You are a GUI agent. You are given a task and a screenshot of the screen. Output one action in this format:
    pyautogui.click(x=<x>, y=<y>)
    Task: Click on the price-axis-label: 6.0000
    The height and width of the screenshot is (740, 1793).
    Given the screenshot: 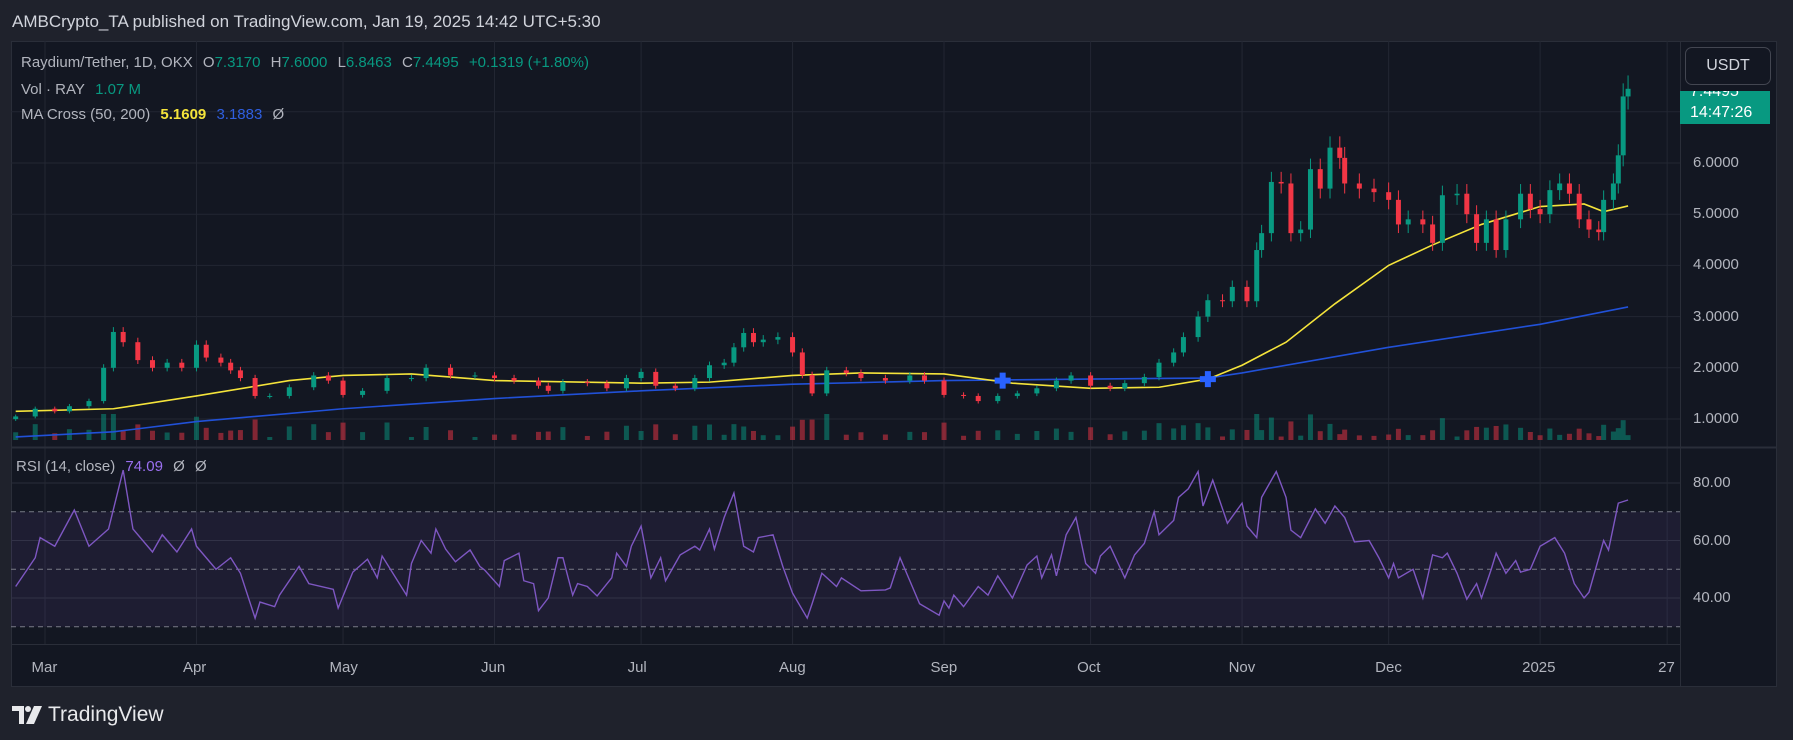 What is the action you would take?
    pyautogui.click(x=1716, y=162)
    